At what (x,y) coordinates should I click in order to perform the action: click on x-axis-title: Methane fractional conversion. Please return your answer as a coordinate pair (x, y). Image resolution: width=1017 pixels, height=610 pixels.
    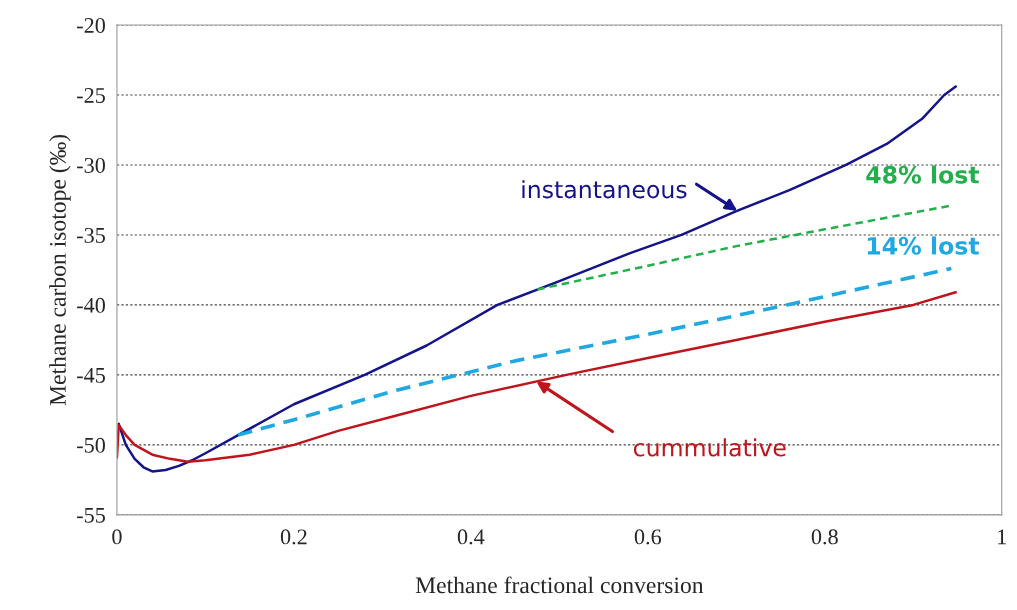
    Looking at the image, I should click on (559, 585).